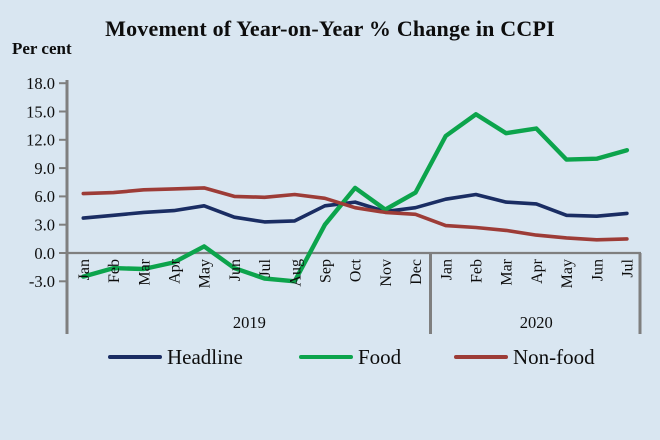 Image resolution: width=660 pixels, height=440 pixels. What do you see at coordinates (326, 271) in the screenshot?
I see `month-label: Sep` at bounding box center [326, 271].